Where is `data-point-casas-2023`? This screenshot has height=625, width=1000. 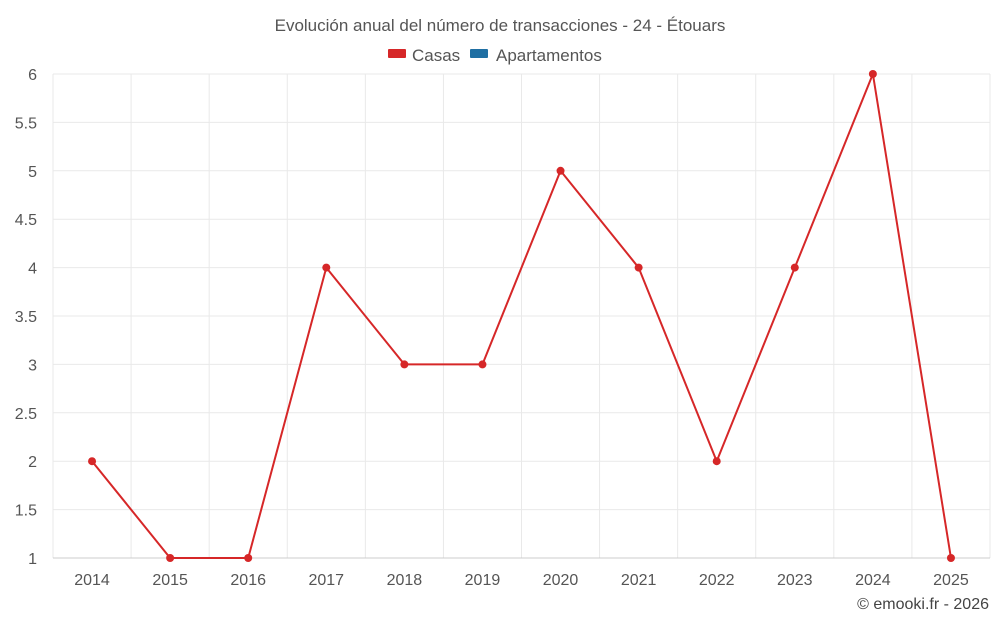 data-point-casas-2023 is located at coordinates (794, 267).